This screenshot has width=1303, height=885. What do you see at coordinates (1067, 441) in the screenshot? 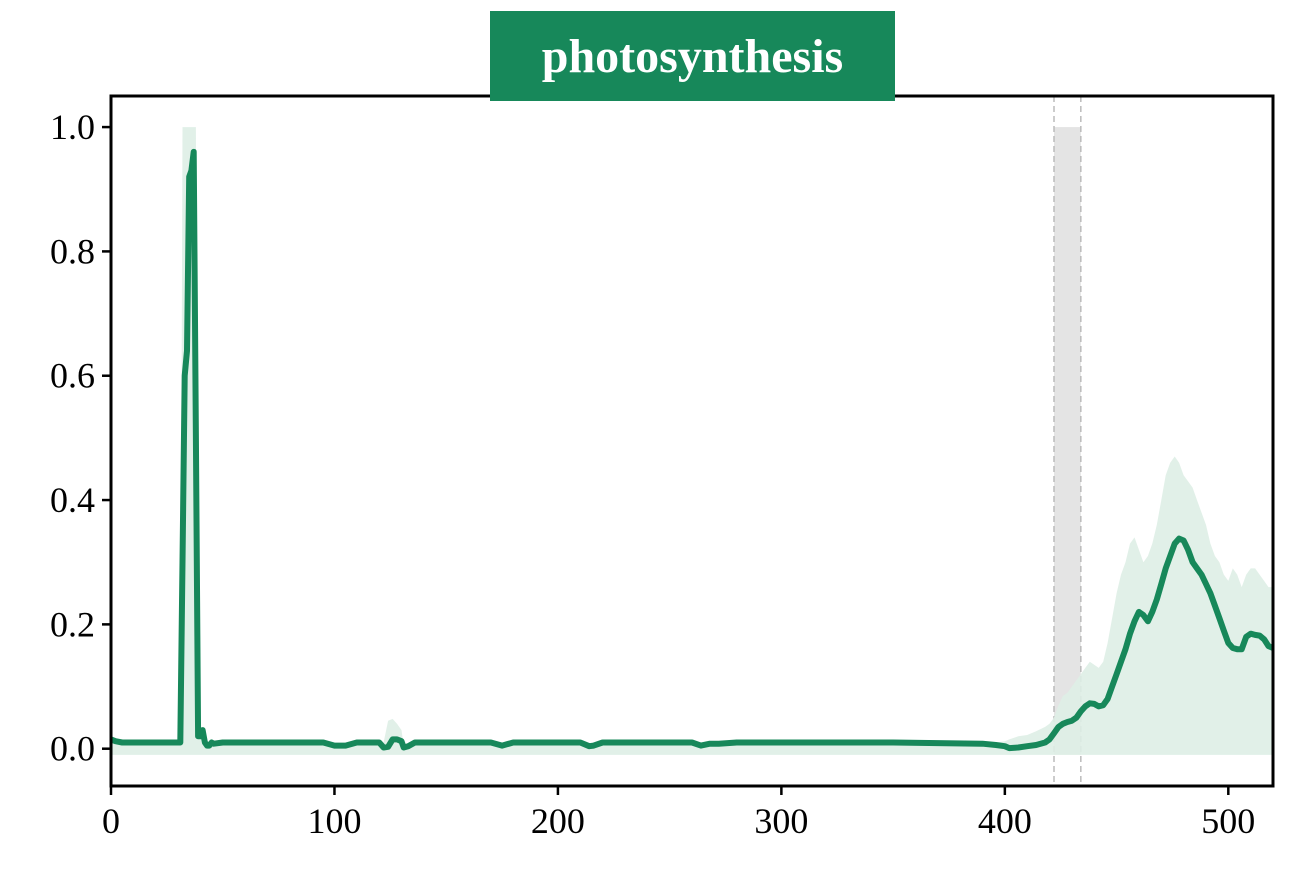
I see `highlight-region` at bounding box center [1067, 441].